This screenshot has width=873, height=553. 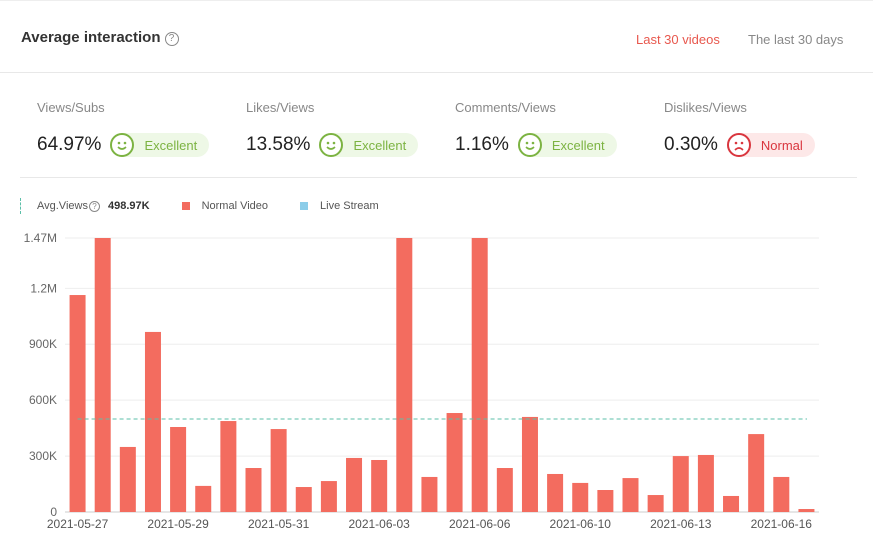 What do you see at coordinates (505, 107) in the screenshot?
I see `metric-label: Comments/Views` at bounding box center [505, 107].